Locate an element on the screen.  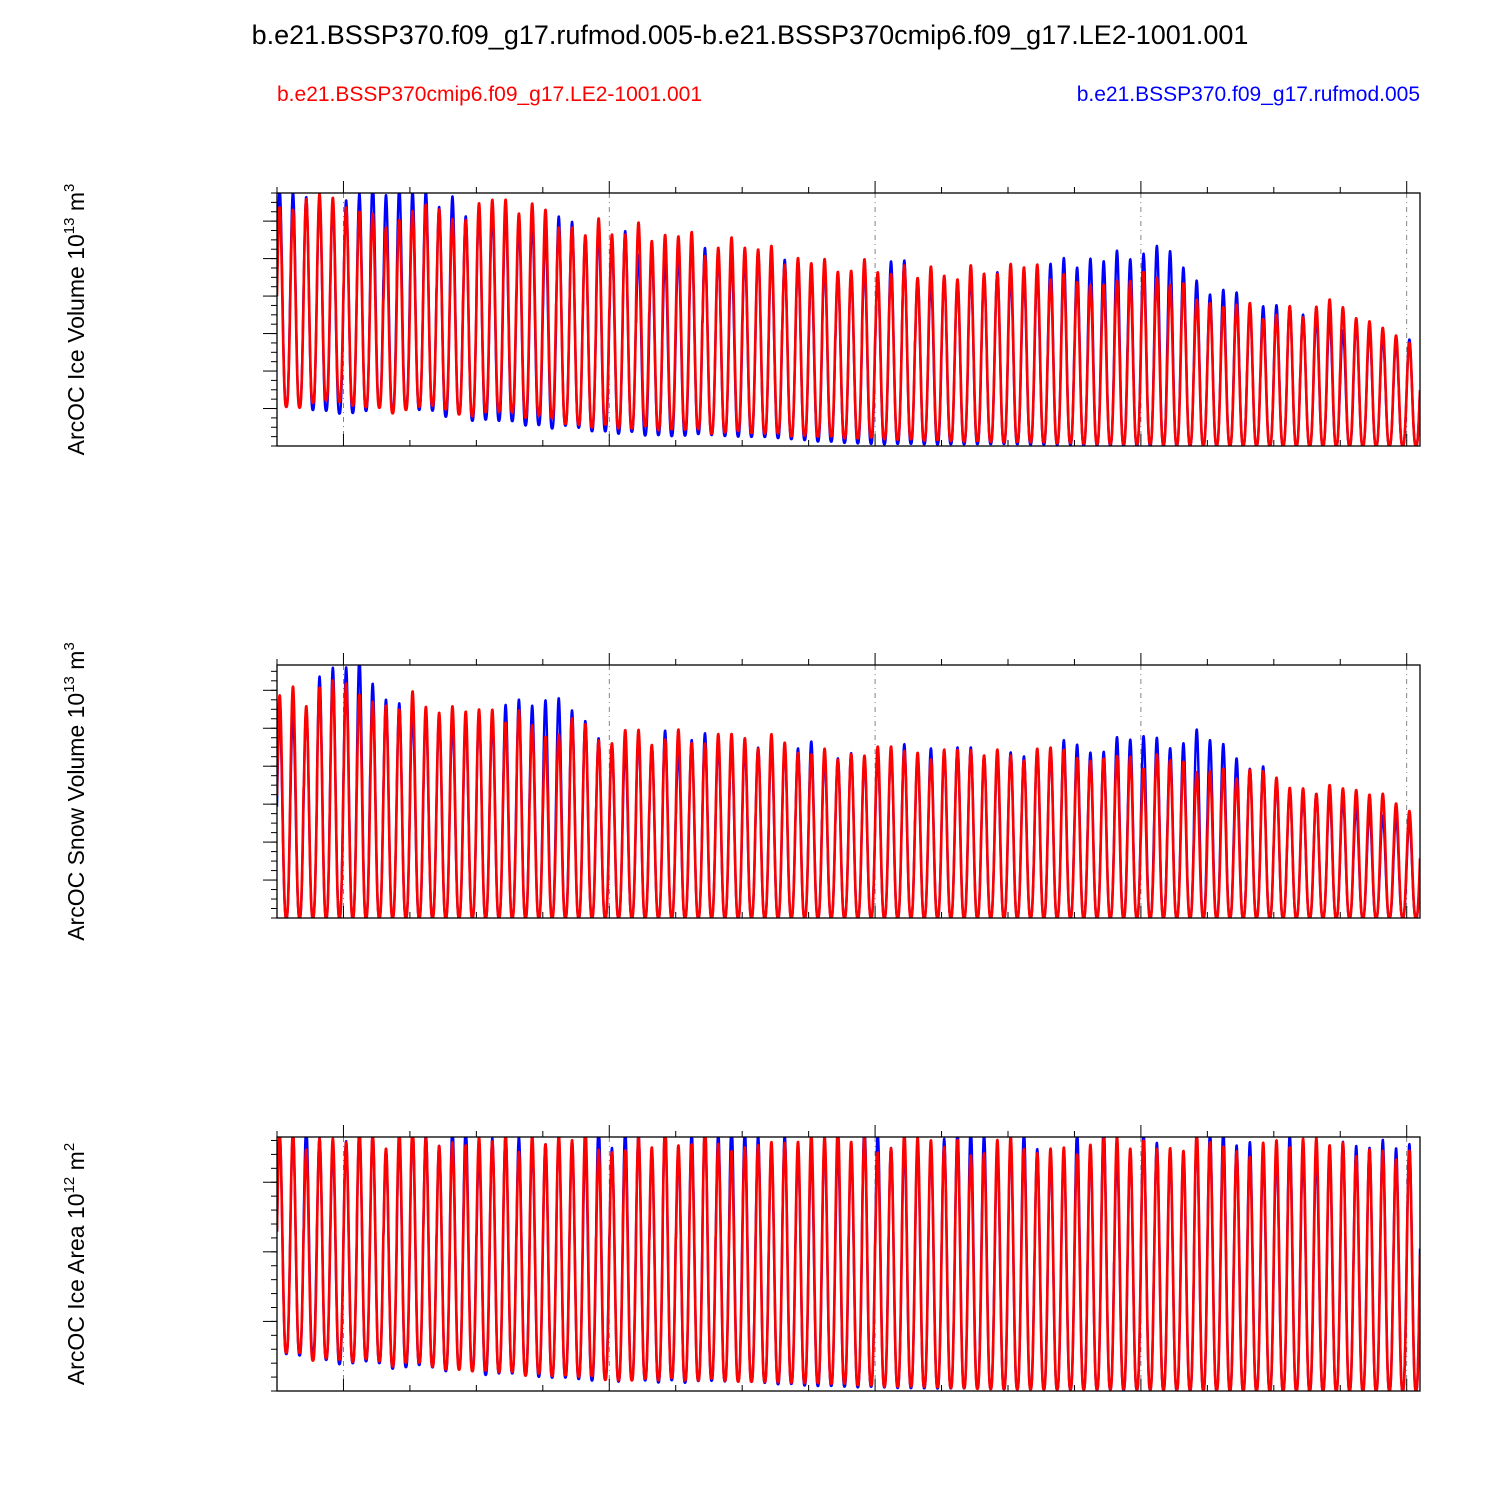
snow_volume-frame is located at coordinates (848, 791).